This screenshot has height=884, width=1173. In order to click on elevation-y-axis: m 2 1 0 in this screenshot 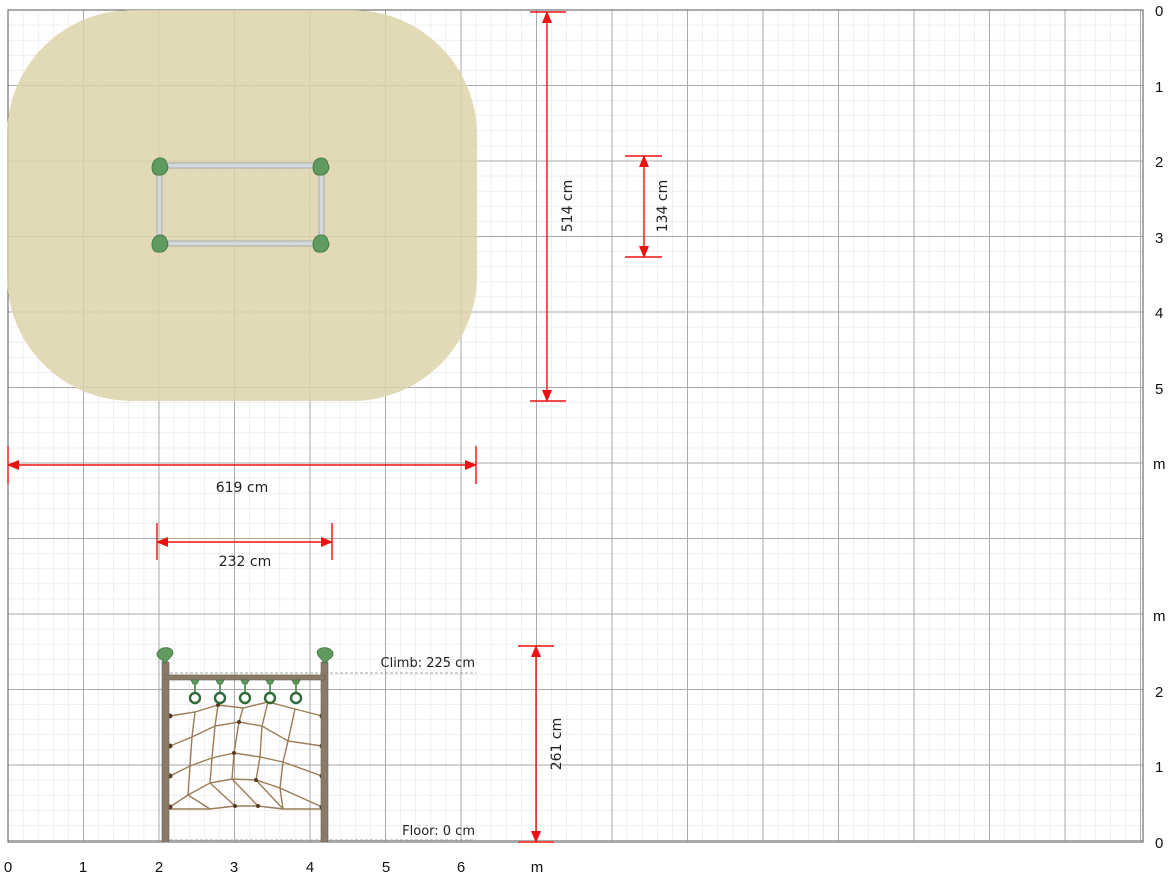, I will do `click(1159, 730)`.